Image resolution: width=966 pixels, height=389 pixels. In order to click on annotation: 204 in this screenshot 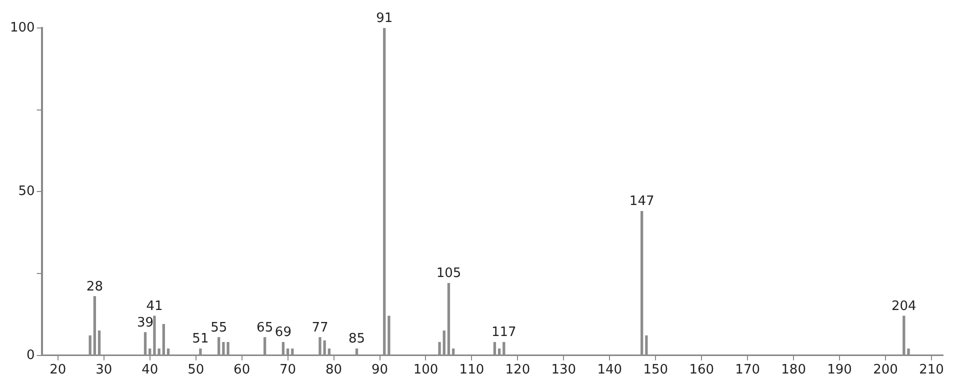, I will do `click(904, 306)`.